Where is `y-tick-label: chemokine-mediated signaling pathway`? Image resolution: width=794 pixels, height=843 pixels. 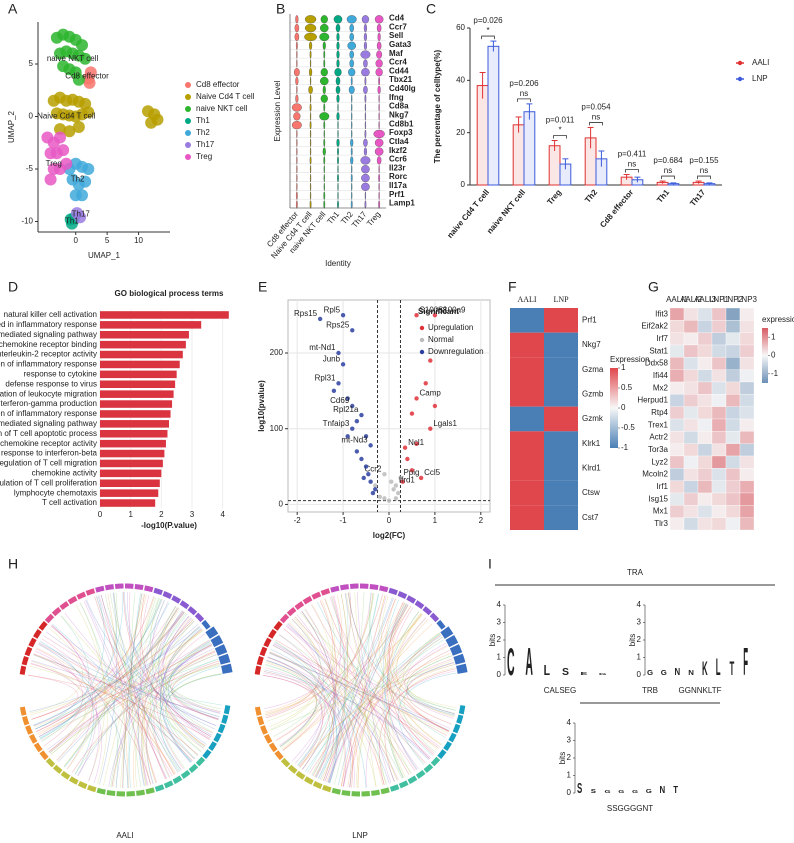
y-tick-label: chemokine-mediated signaling pathway is located at coordinates (48, 334).